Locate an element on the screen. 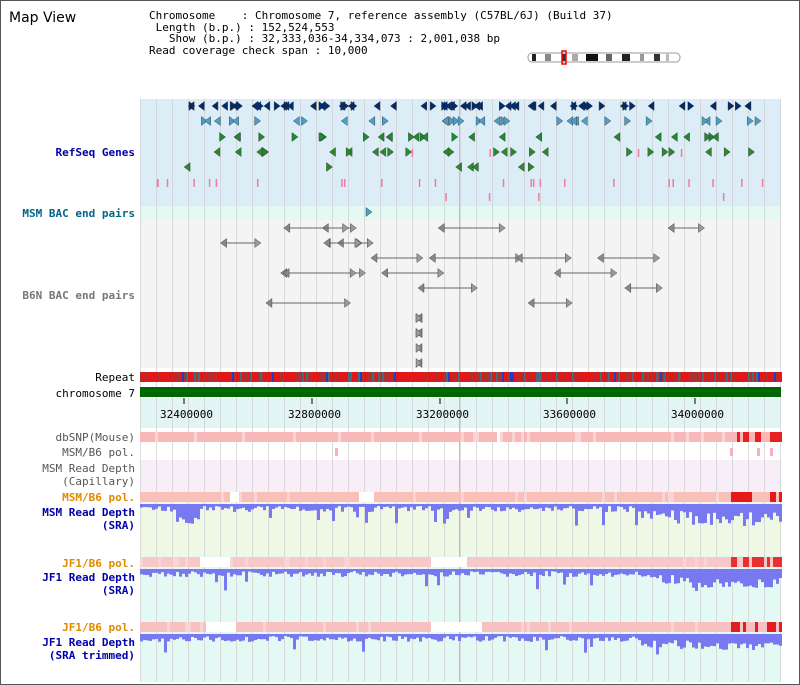 The image size is (800, 685). track-label-msm-read-depth-capillary: MSM Read Depth (Capillary) is located at coordinates (67, 475).